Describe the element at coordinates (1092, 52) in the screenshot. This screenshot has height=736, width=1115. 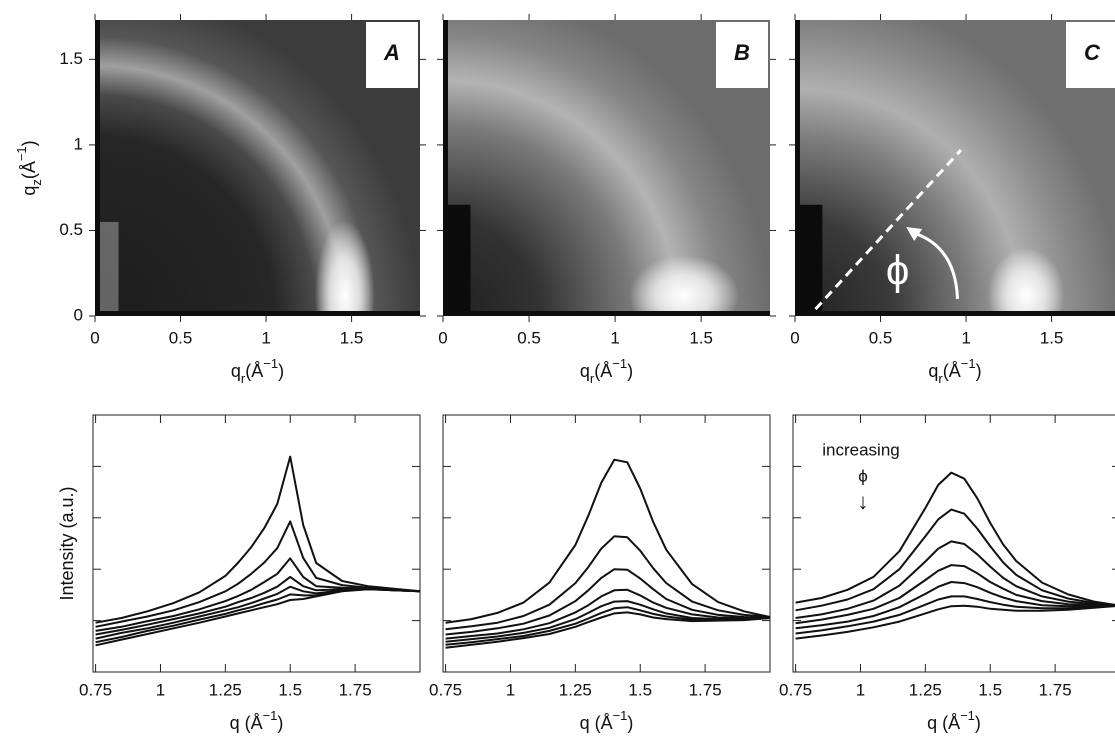
I see `panel-label: C` at that location.